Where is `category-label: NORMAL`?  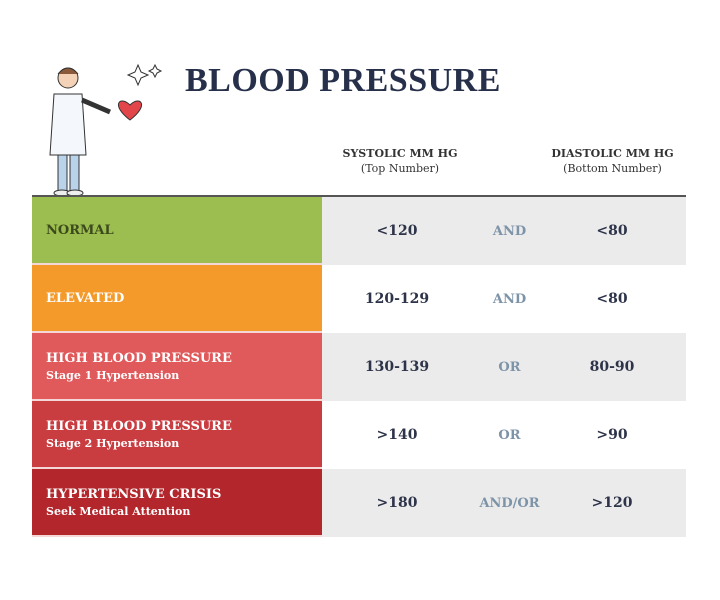 category-label: NORMAL is located at coordinates (80, 230).